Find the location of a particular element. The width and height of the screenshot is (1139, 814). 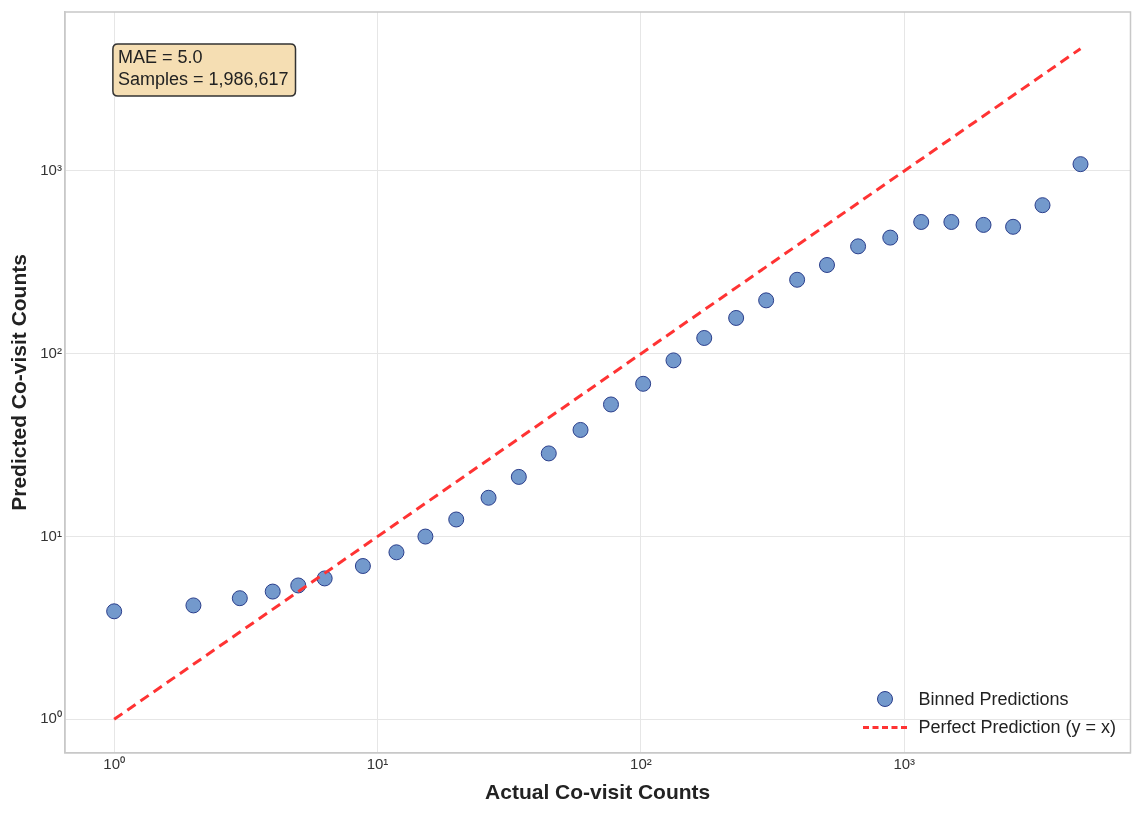

x-tick-label: 10³ is located at coordinates (904, 763).